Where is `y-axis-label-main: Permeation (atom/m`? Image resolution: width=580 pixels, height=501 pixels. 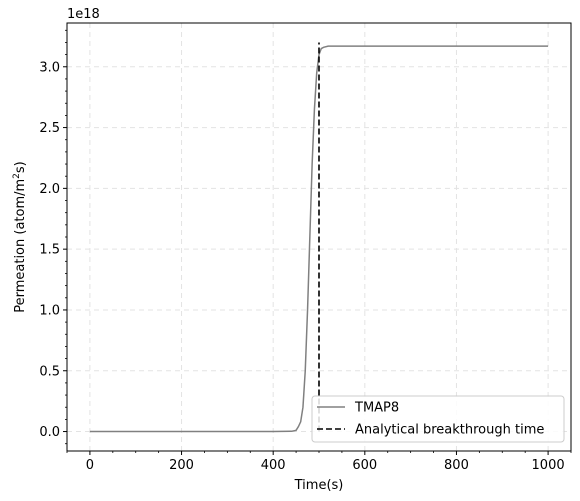 y-axis-label-main: Permeation (atom/m is located at coordinates (20, 246).